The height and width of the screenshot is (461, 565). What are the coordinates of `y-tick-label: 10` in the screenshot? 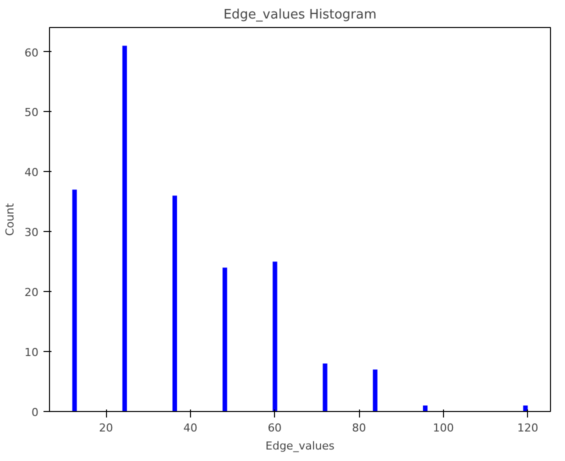 It's located at (31, 353).